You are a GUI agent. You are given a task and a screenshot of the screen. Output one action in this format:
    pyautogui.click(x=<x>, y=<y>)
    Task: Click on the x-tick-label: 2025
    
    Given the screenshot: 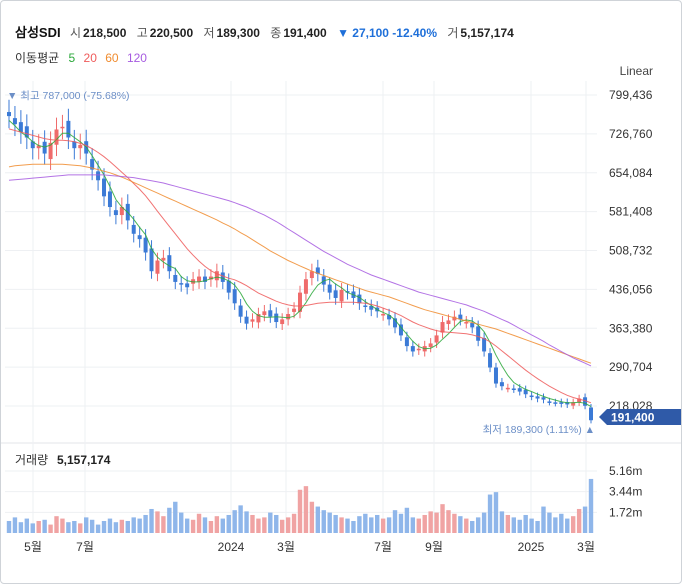 What is the action you would take?
    pyautogui.click(x=531, y=547)
    